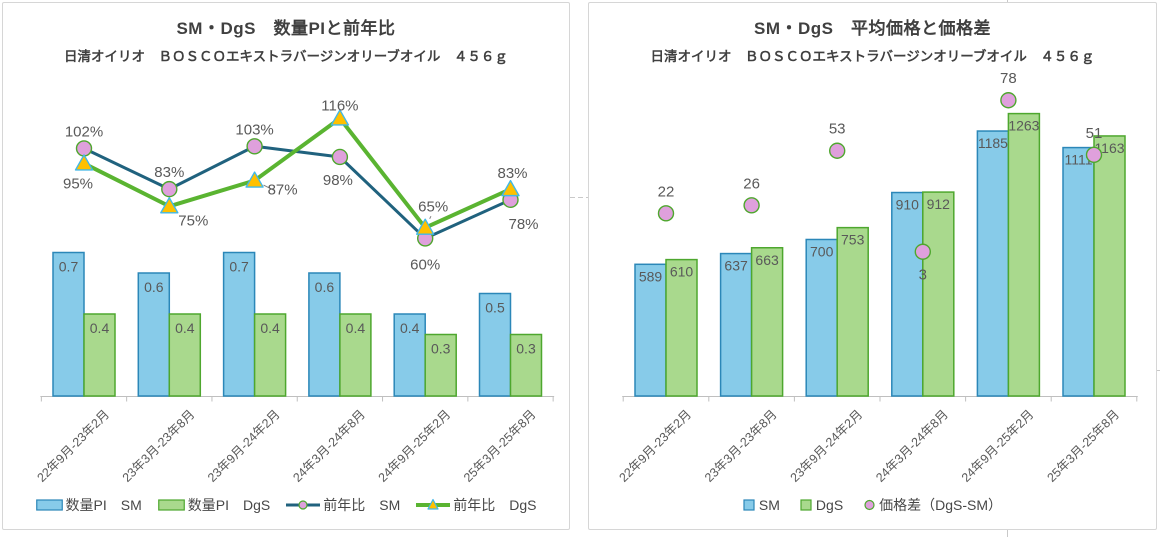 The image size is (1160, 537). Describe the element at coordinates (495, 308) in the screenshot. I see `bar-label-sm-6: 0.5` at that location.